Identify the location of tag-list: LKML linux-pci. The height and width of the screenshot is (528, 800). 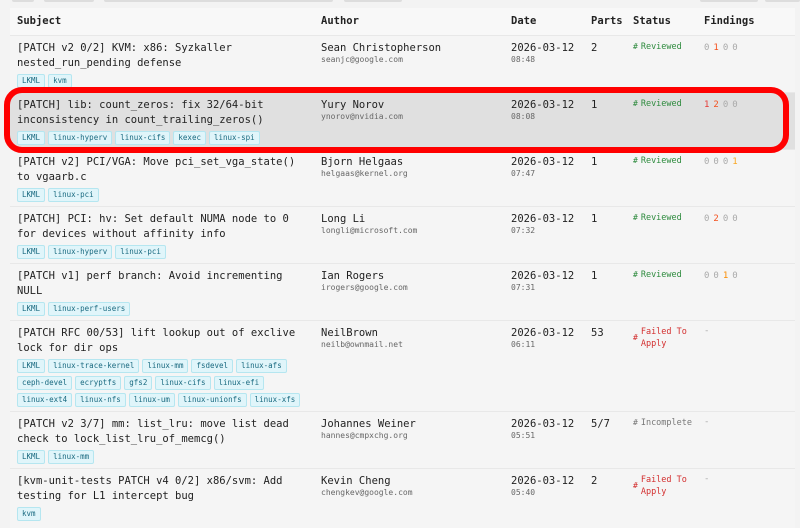
(165, 194).